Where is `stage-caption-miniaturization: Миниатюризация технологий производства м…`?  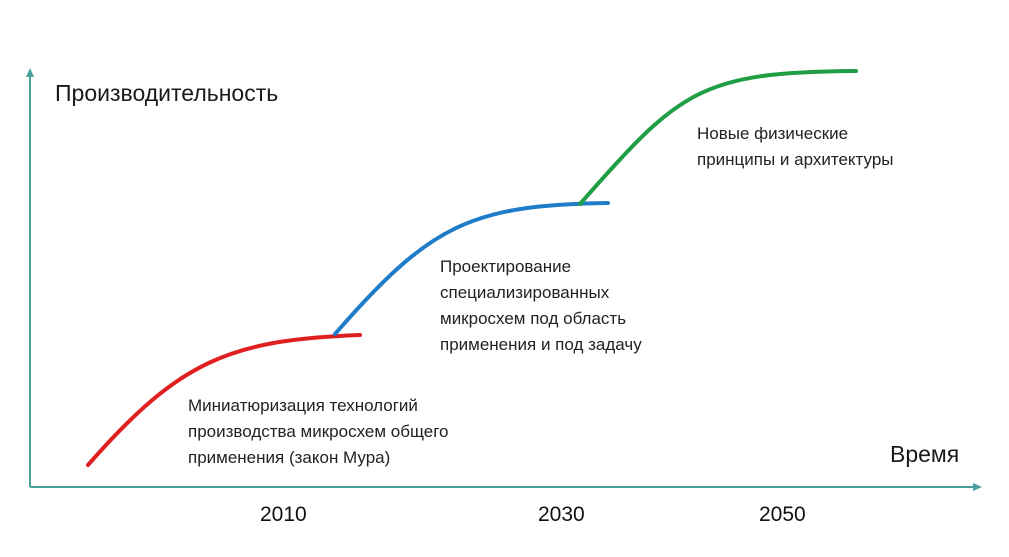 stage-caption-miniaturization: Миниатюризация технологий производства м… is located at coordinates (318, 432).